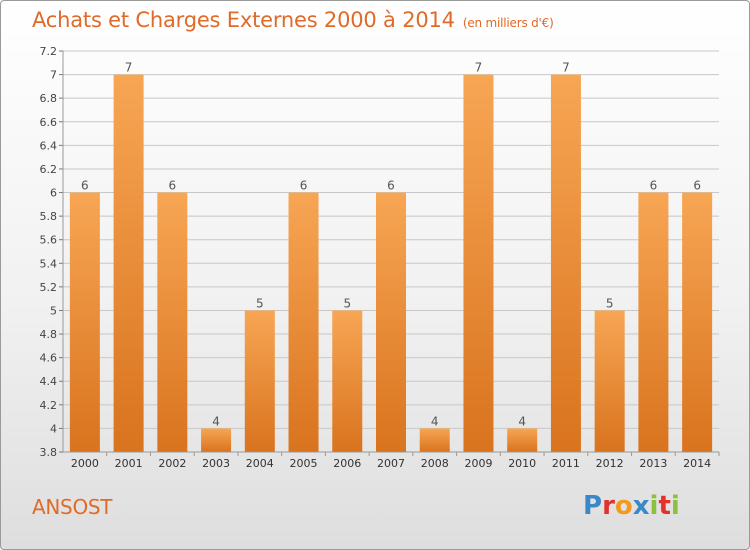  What do you see at coordinates (49, 334) in the screenshot?
I see `y-tick-label: 4.8` at bounding box center [49, 334].